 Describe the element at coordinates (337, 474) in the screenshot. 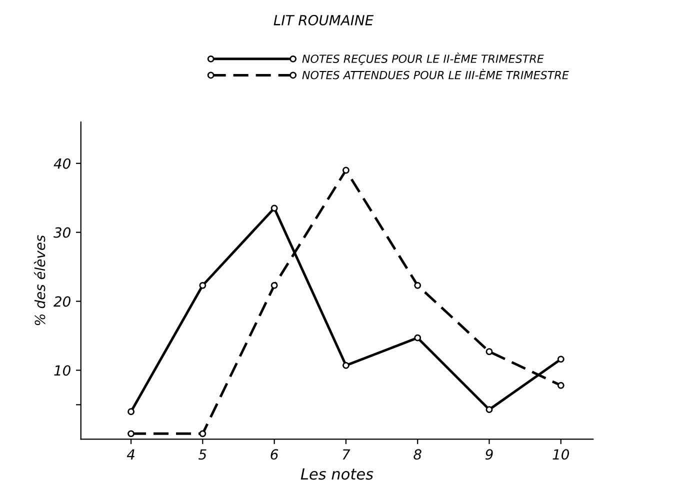

I see `x-axis-title: Les notes` at that location.